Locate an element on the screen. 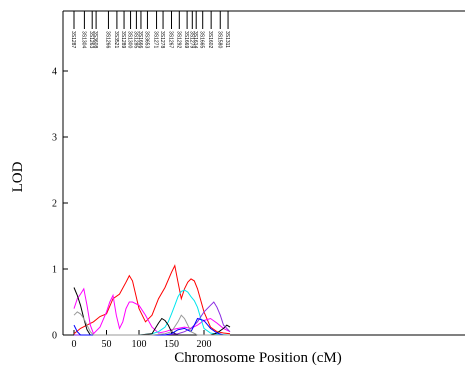 This screenshot has width=470, height=367. marker-label: 3S3653 is located at coordinates (146, 39).